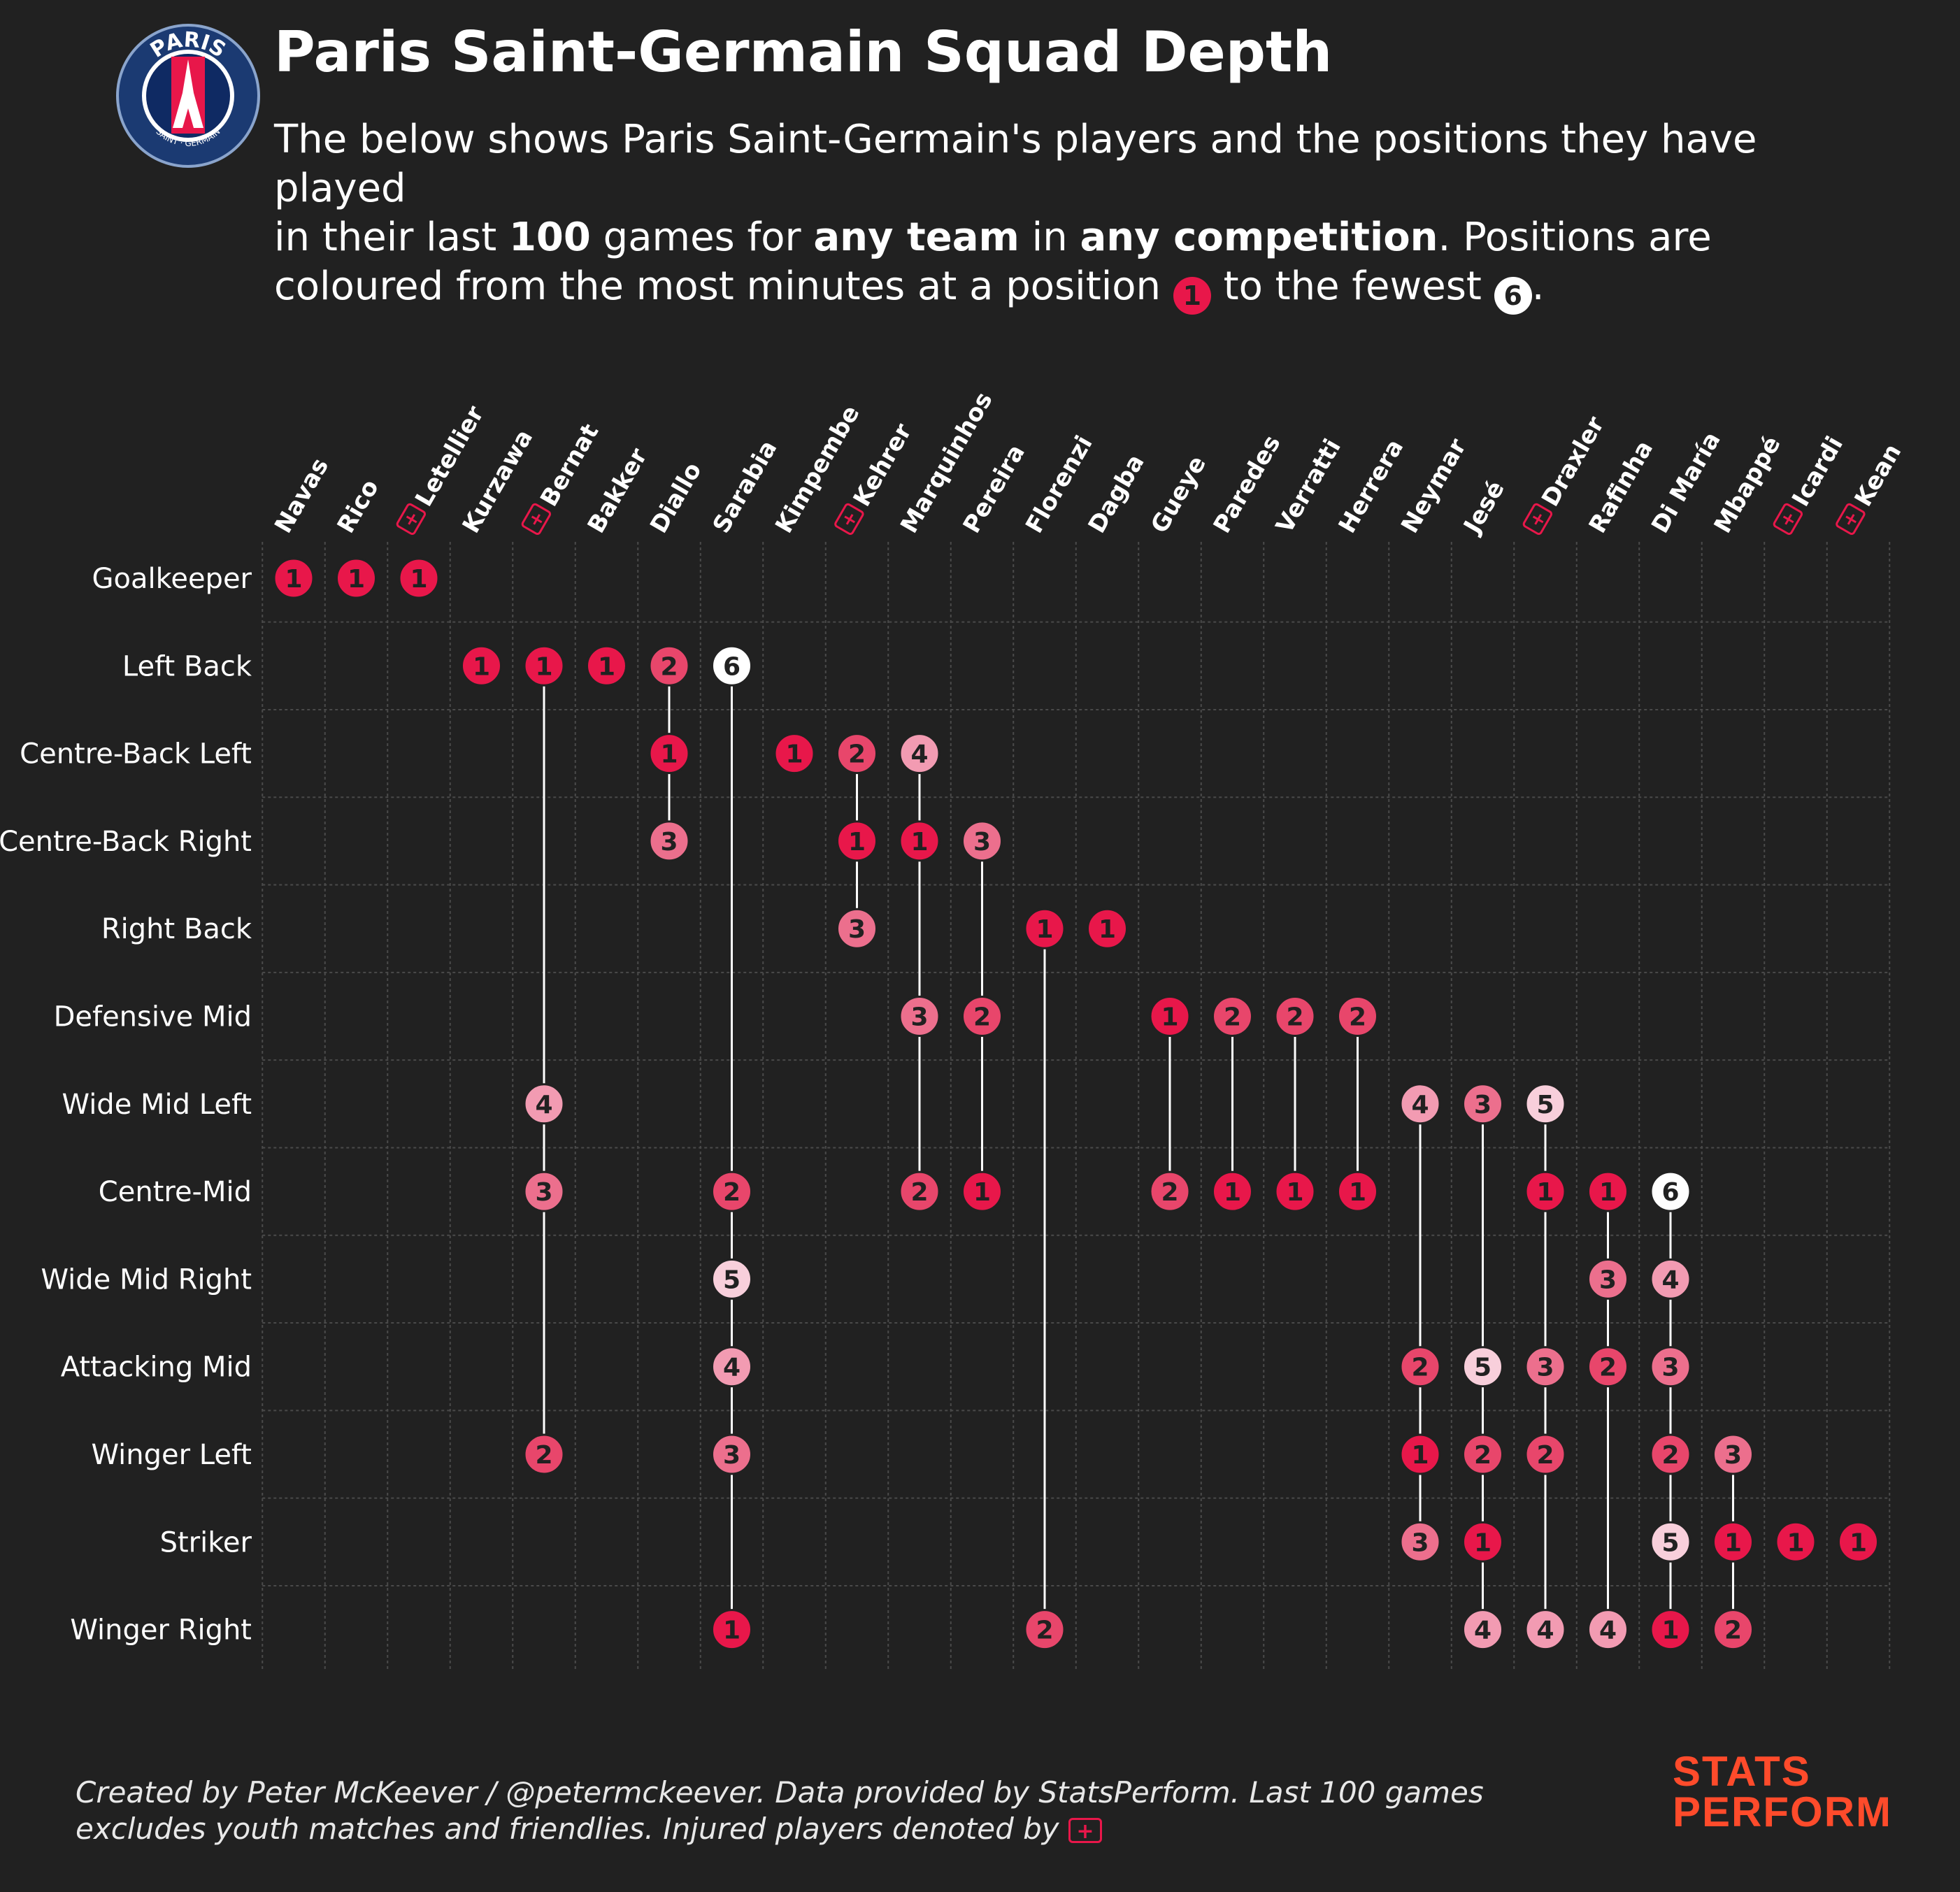  Describe the element at coordinates (358, 507) in the screenshot. I see `player-label: Rico` at that location.